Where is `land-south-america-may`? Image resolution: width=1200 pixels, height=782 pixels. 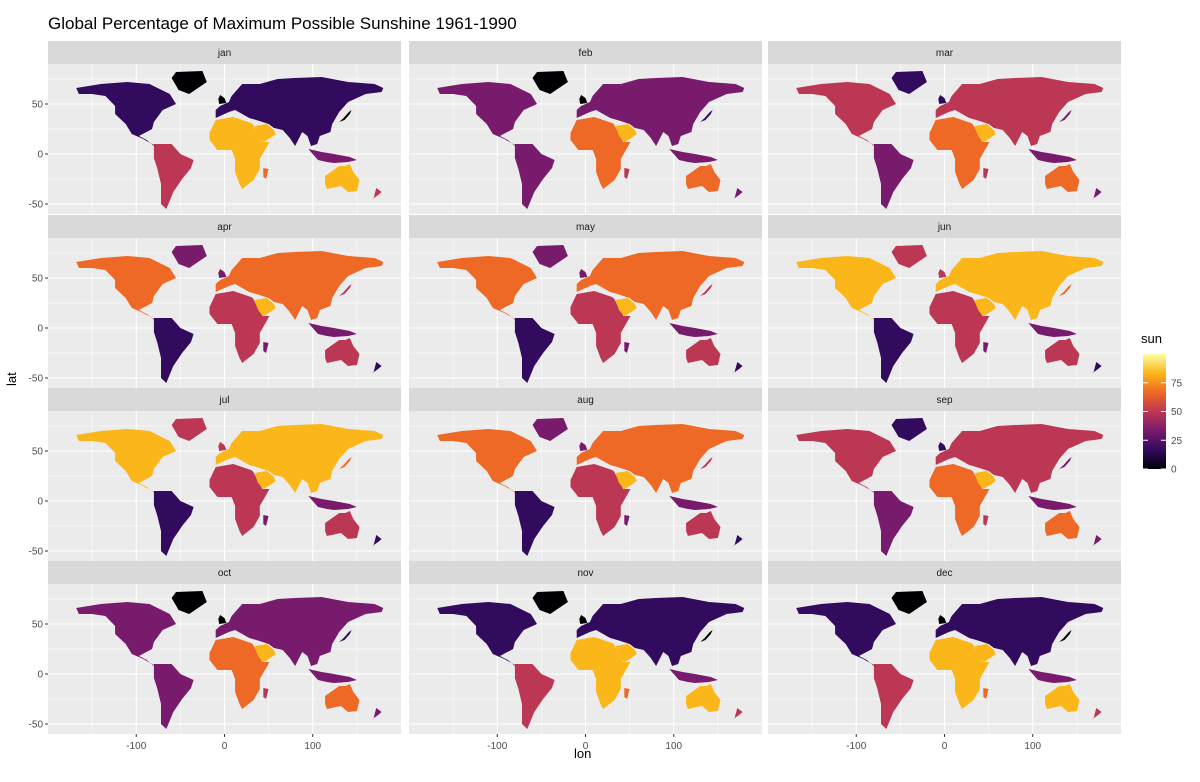 land-south-america-may is located at coordinates (534, 350).